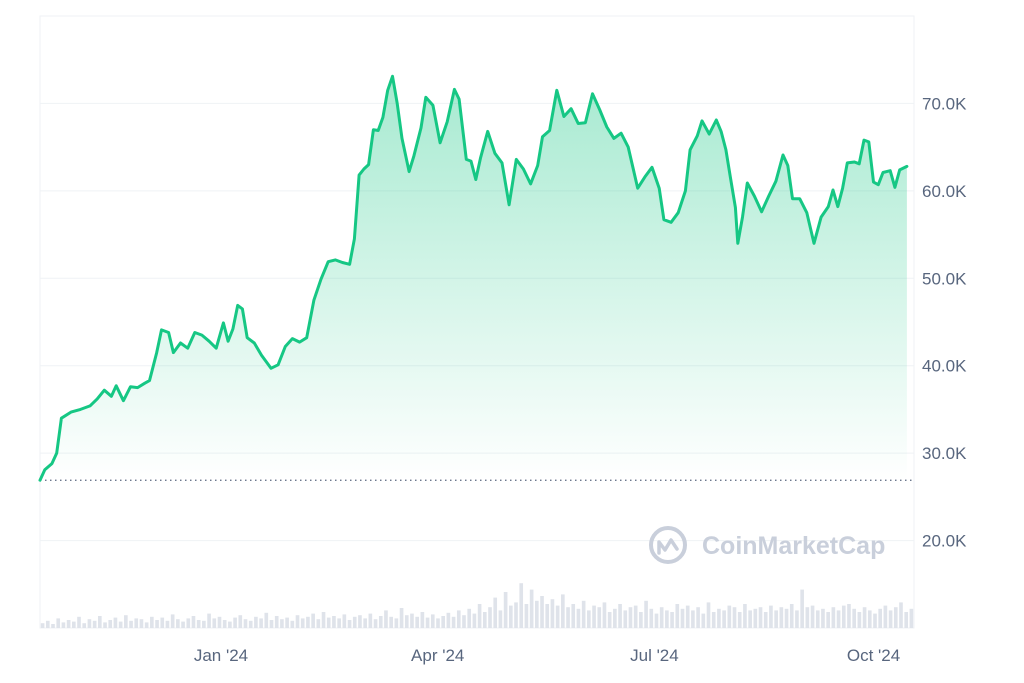 The image size is (1024, 683). I want to click on y-tick-label: 30.0K, so click(944, 453).